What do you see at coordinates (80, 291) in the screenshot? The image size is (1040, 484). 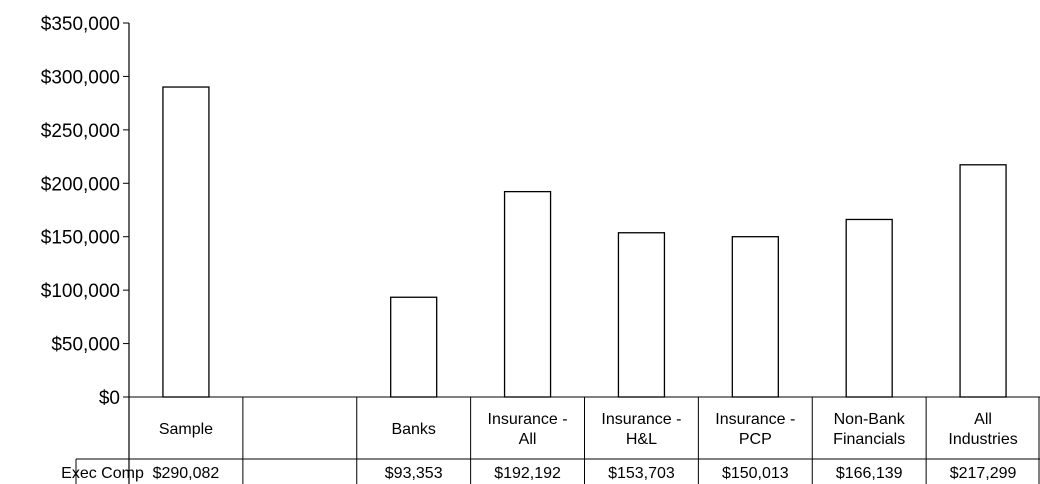 I see `y-tick-label: $100,000` at bounding box center [80, 291].